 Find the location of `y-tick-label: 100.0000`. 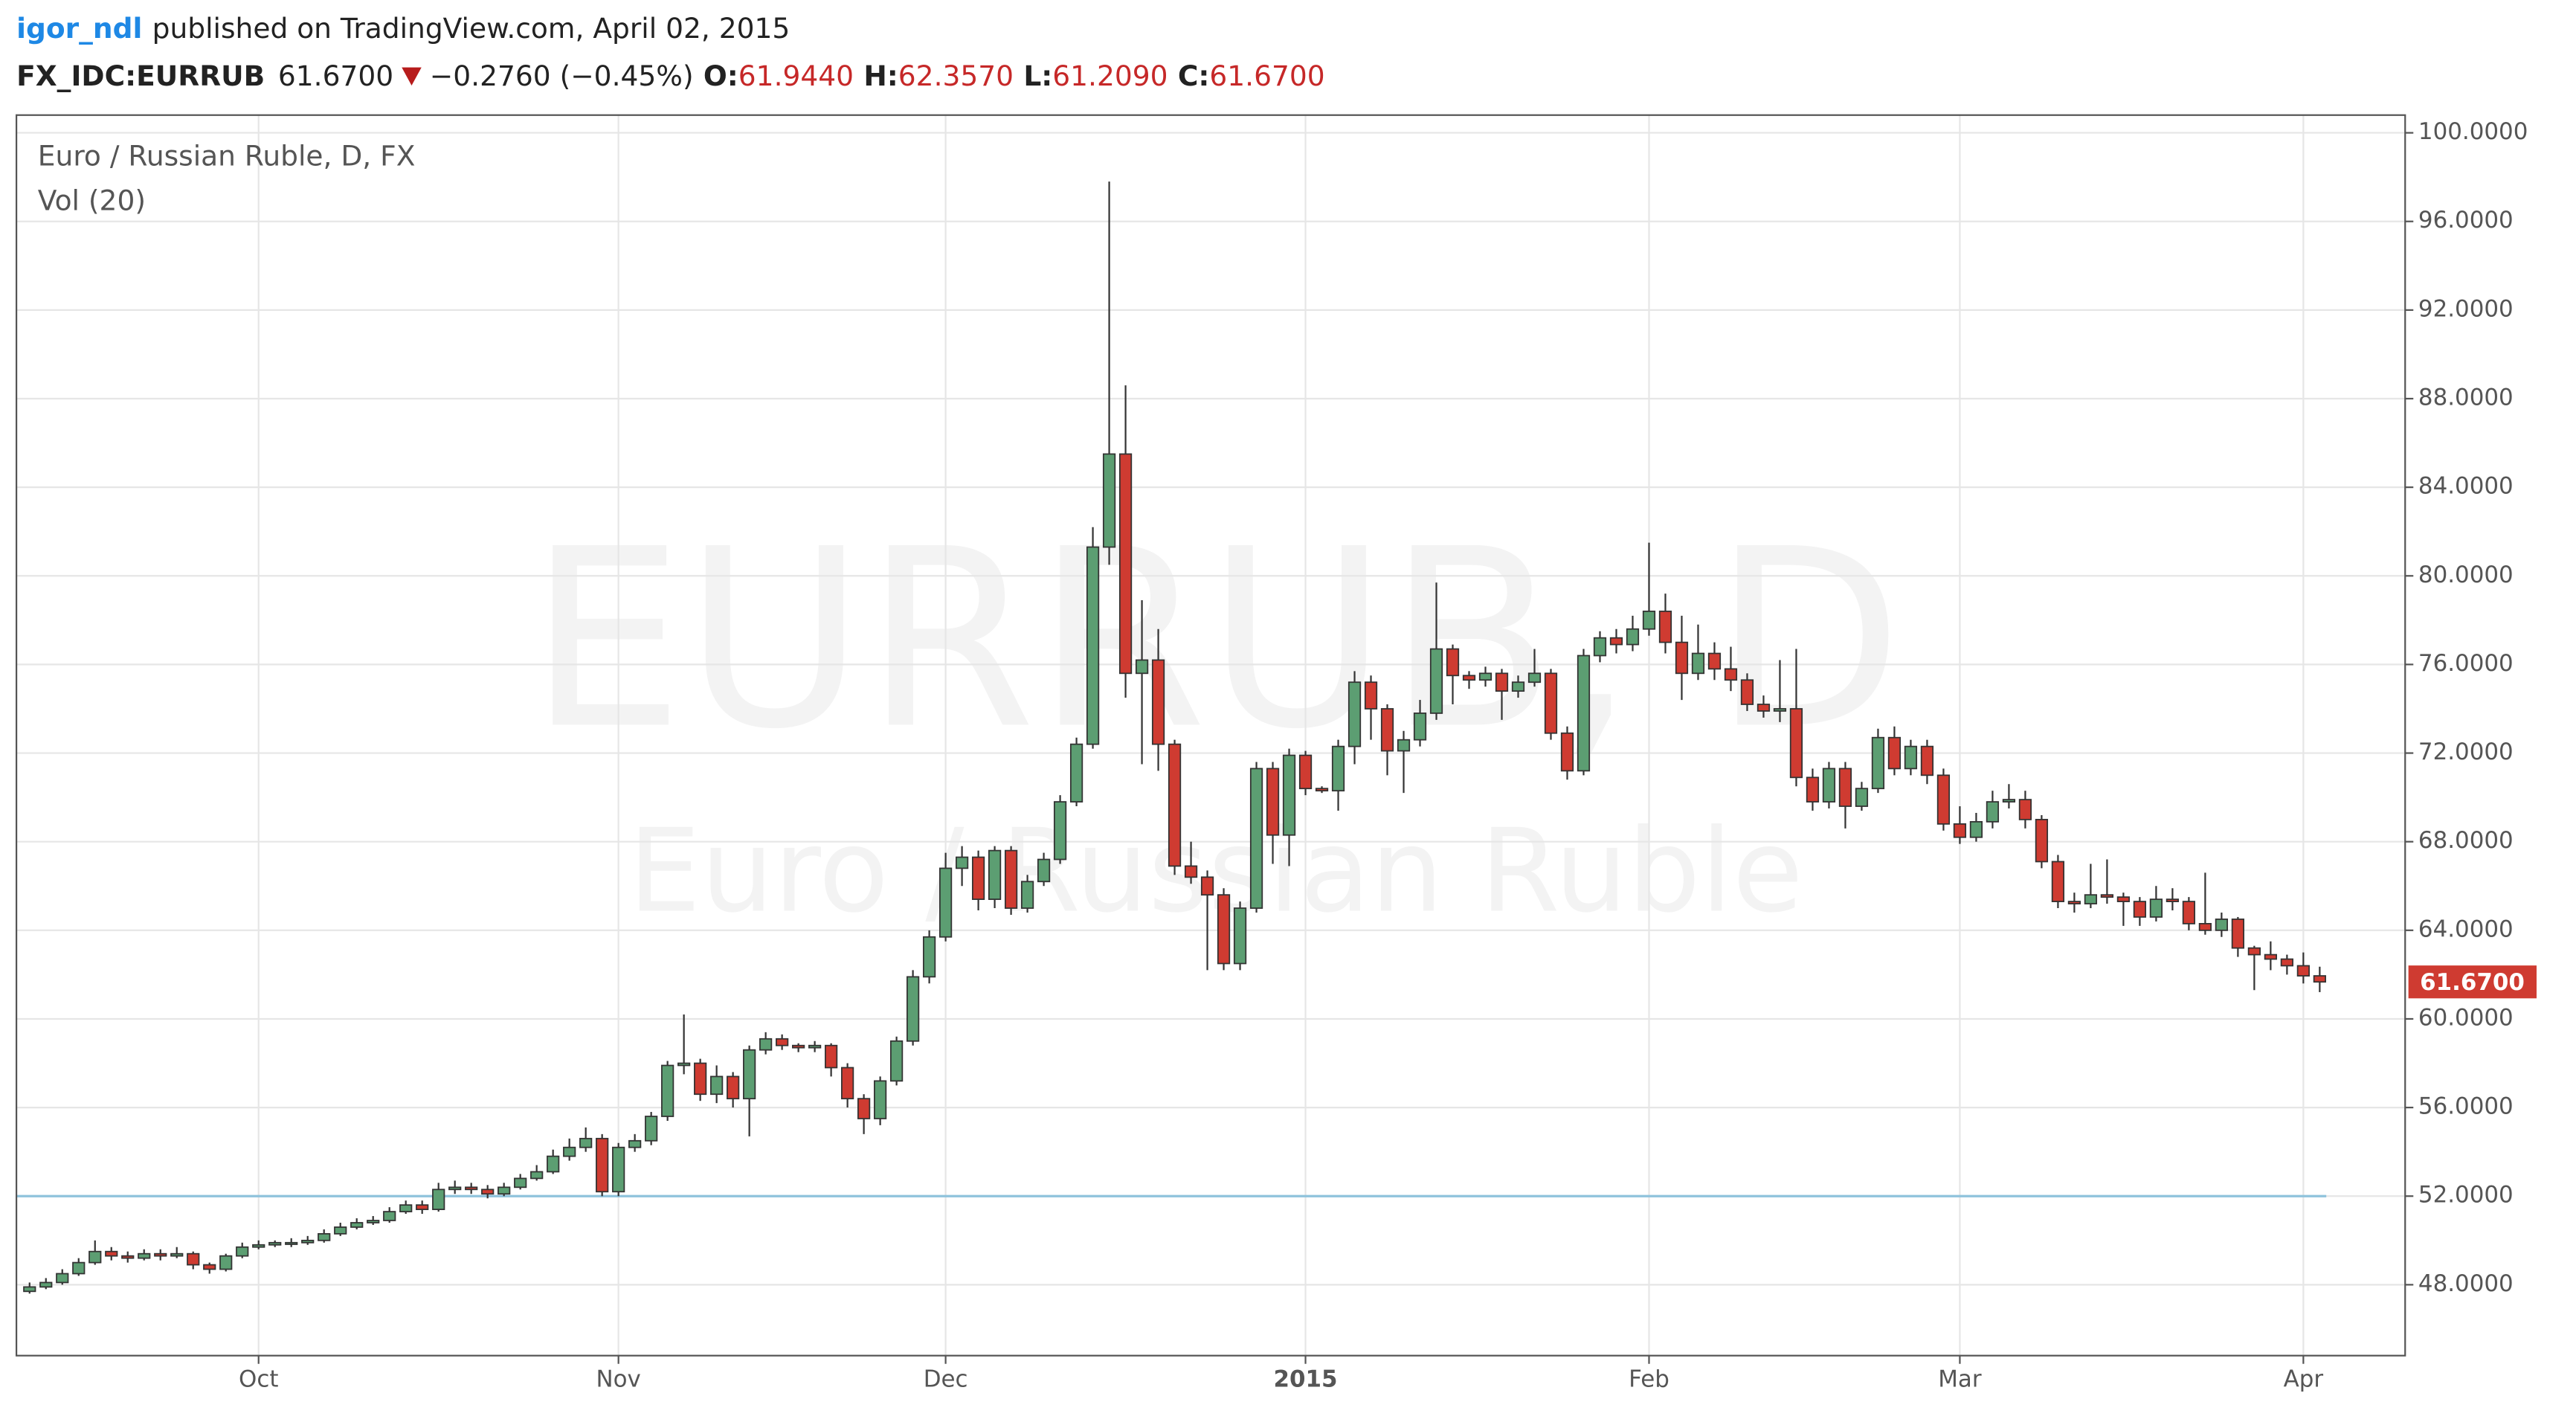

y-tick-label: 100.0000 is located at coordinates (2473, 132).